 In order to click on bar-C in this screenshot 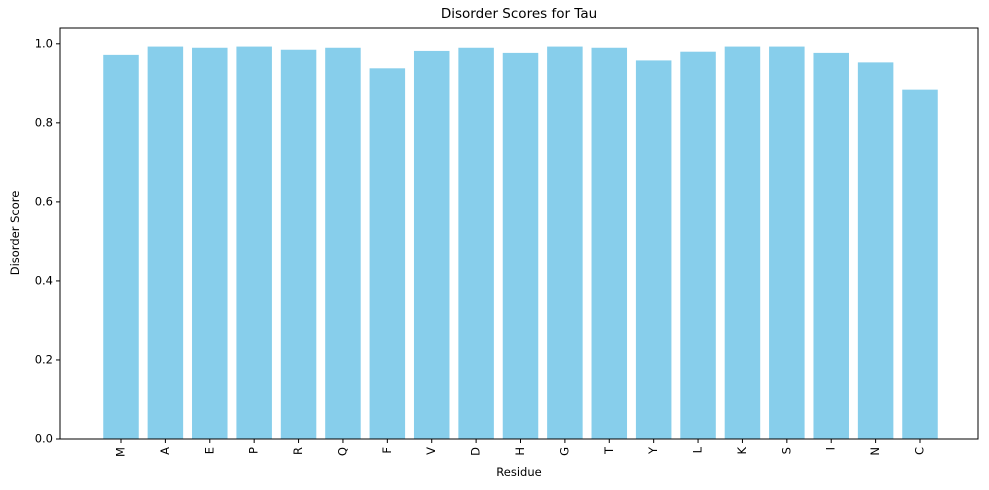, I will do `click(920, 264)`.